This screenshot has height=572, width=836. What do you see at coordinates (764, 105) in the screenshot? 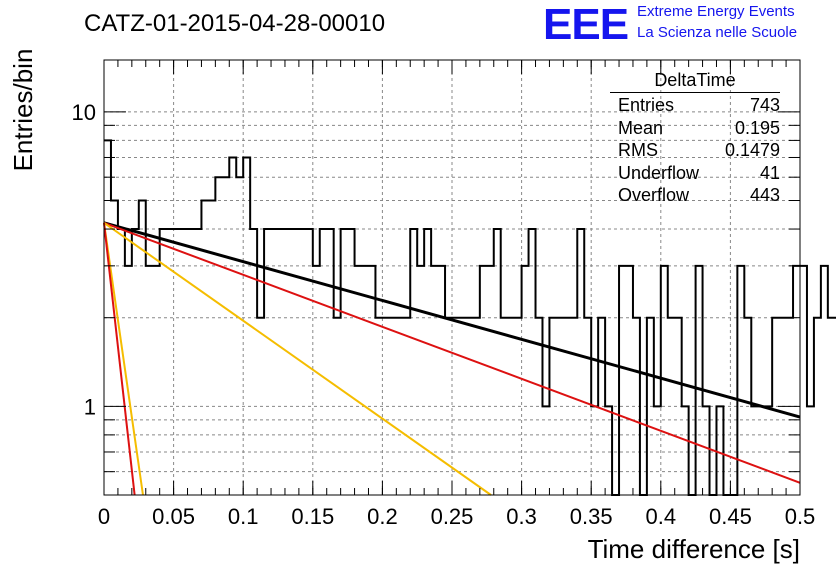
I see `stats-value: 743` at bounding box center [764, 105].